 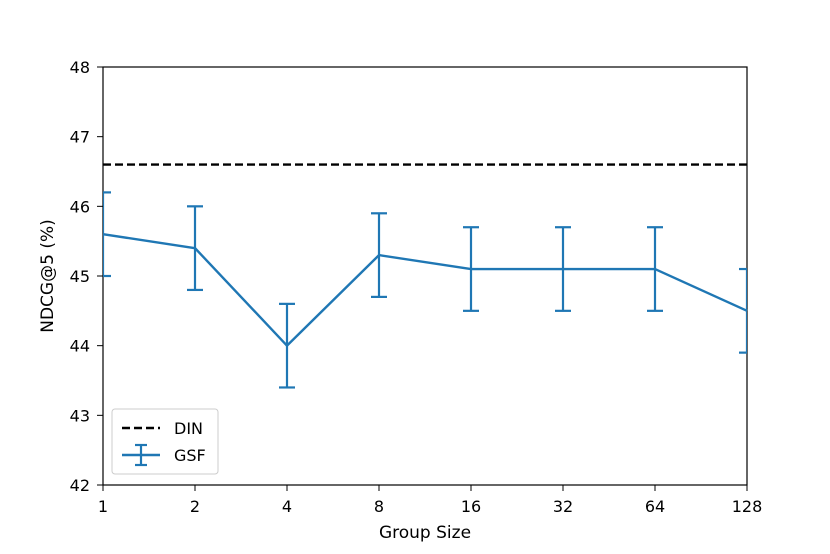 What do you see at coordinates (379, 506) in the screenshot?
I see `x-tick-label: 8` at bounding box center [379, 506].